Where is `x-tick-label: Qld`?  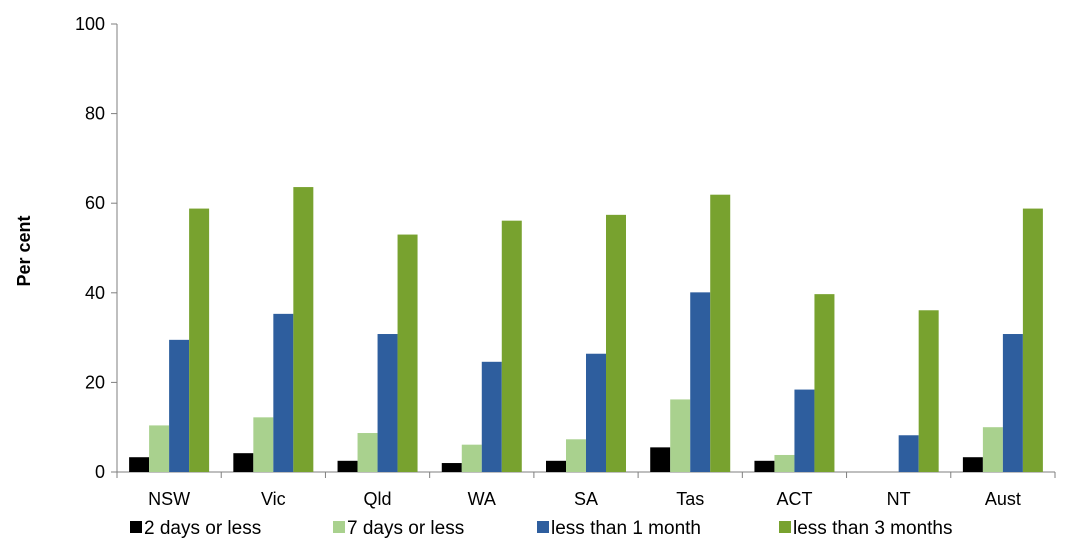 x-tick-label: Qld is located at coordinates (378, 499).